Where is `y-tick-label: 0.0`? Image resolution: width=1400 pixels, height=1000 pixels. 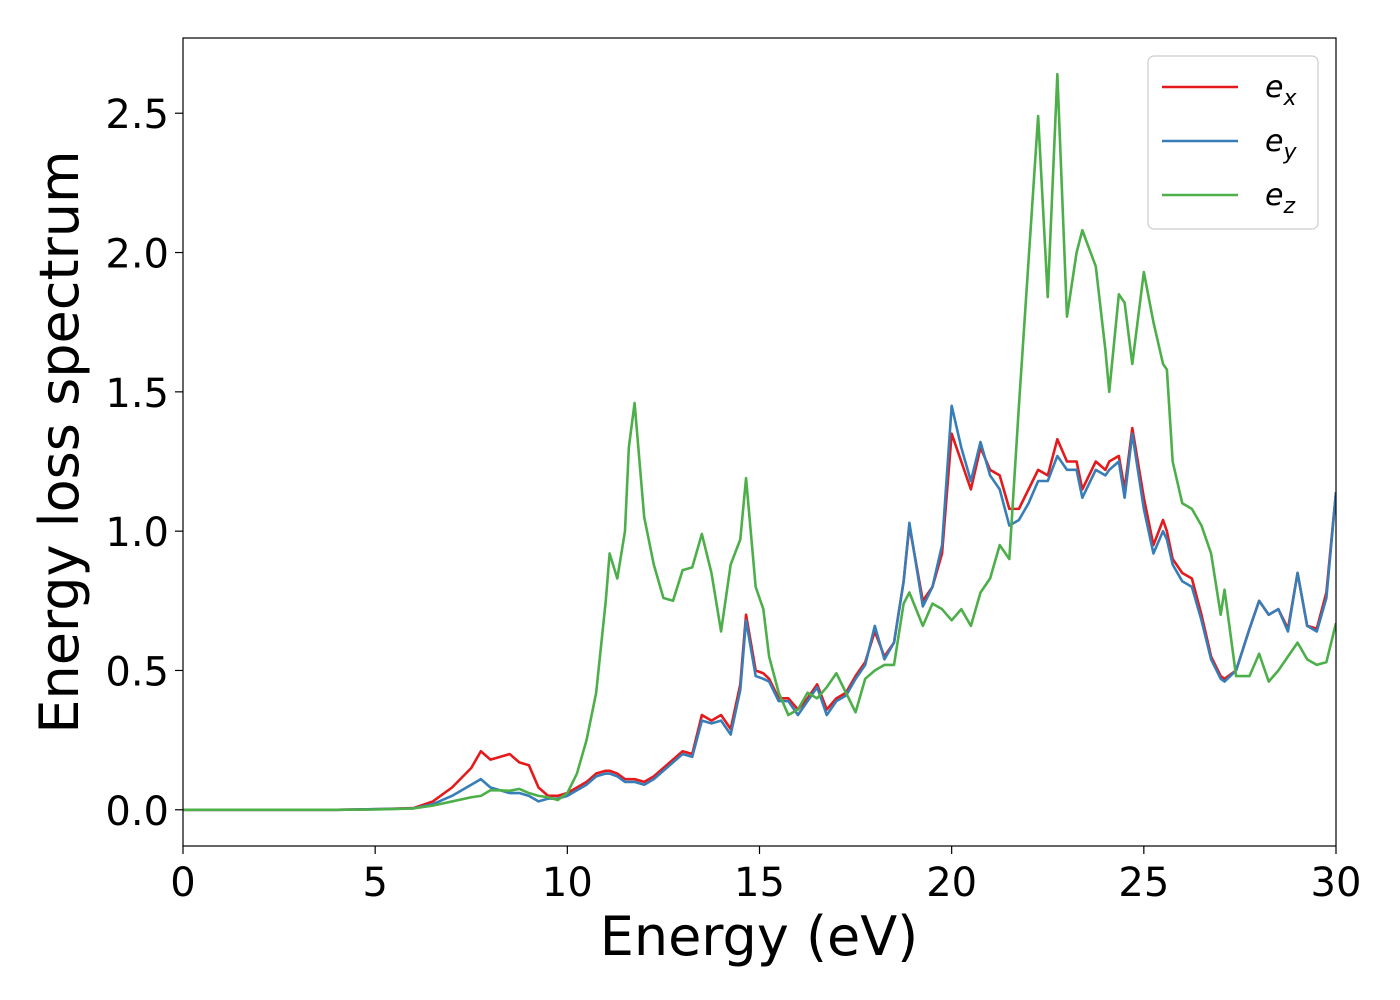 y-tick-label: 0.0 is located at coordinates (137, 812).